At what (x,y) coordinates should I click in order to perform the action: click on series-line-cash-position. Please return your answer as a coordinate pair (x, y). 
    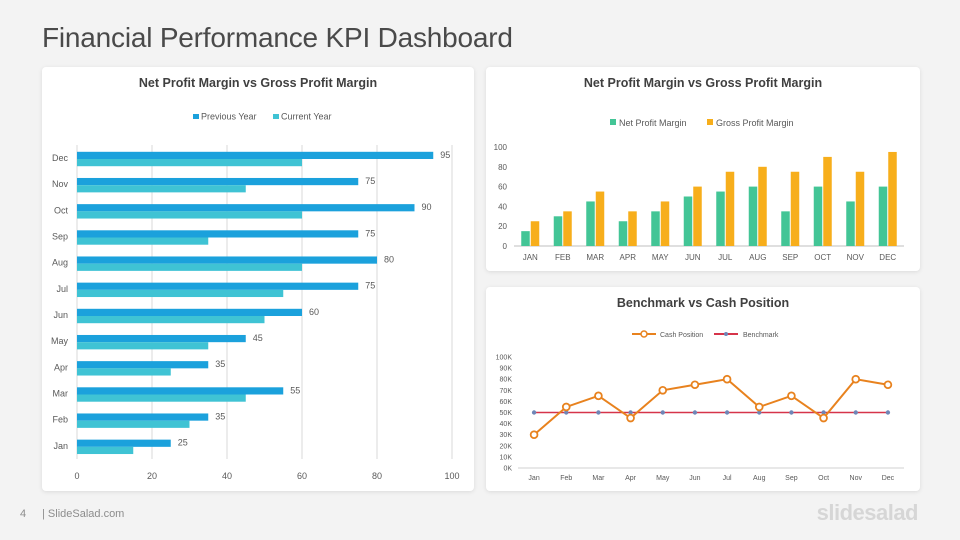
    Looking at the image, I should click on (711, 407).